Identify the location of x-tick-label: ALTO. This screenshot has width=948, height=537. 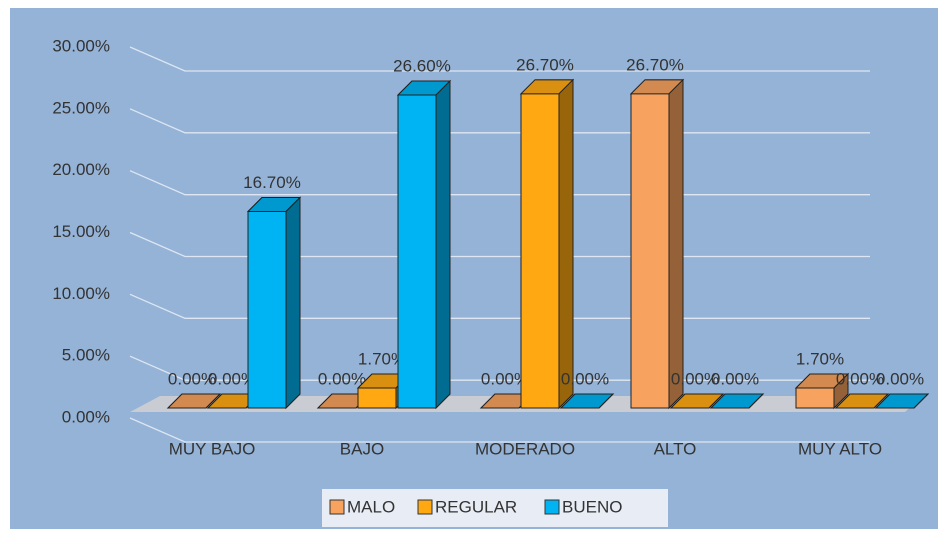
(675, 448).